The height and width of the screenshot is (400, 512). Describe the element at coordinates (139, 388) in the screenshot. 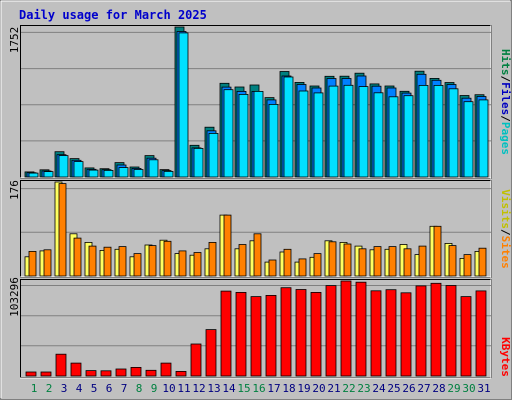

I see `x-tick-label: 8` at that location.